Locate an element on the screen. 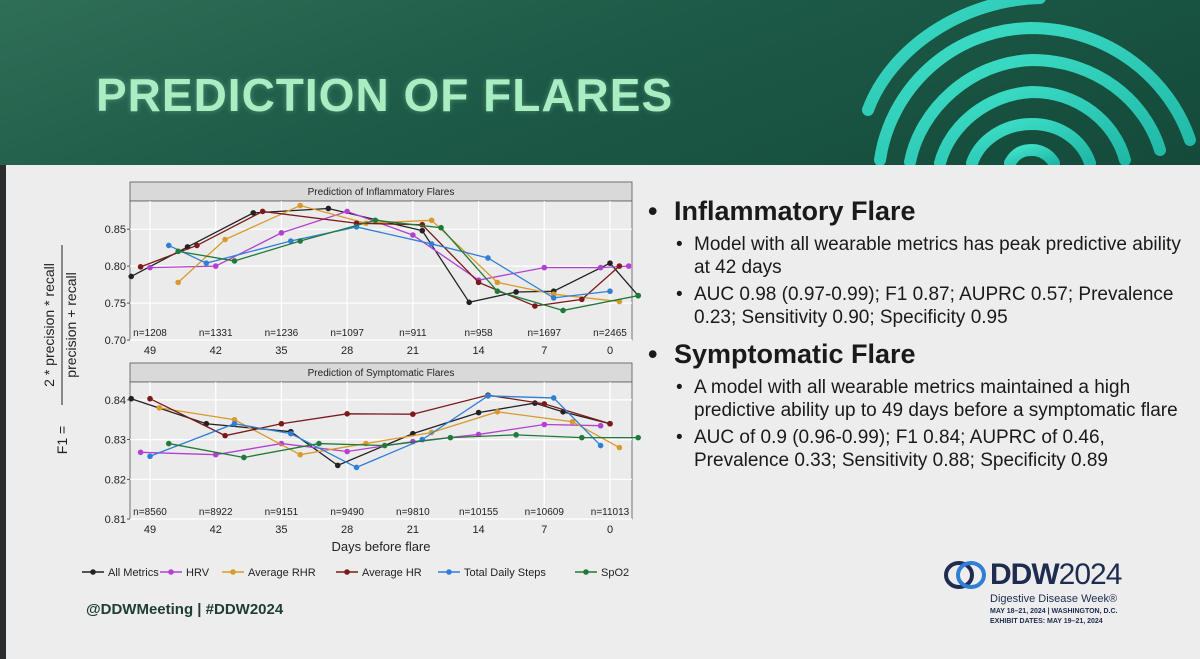 The width and height of the screenshot is (1200, 659). legend-label: HRV is located at coordinates (198, 573).